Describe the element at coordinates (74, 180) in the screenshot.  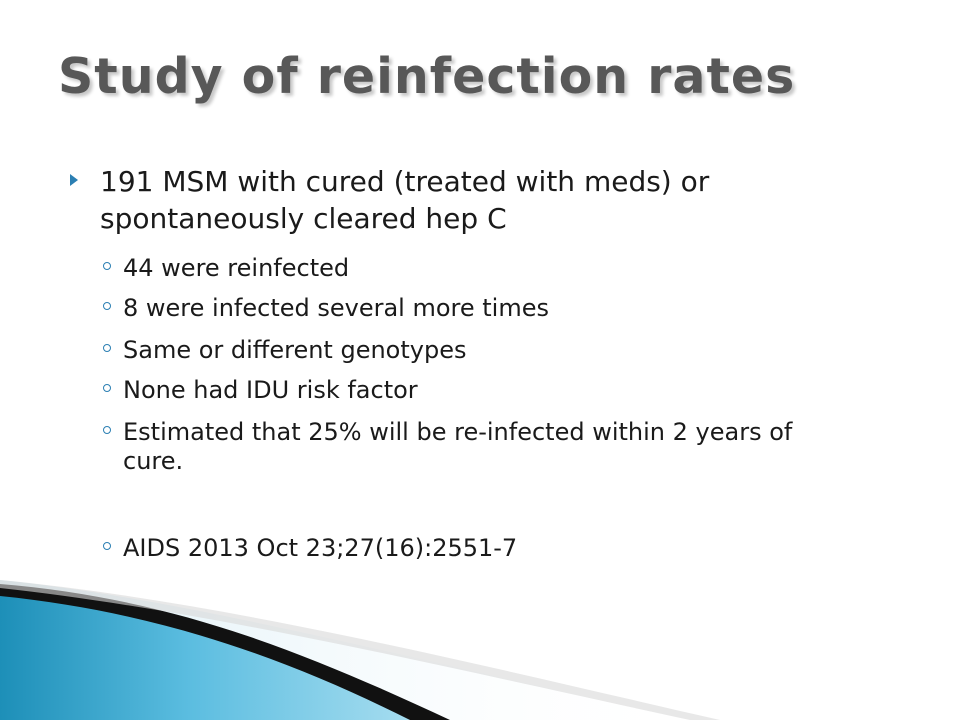
I see `triangle-bullet-icon` at that location.